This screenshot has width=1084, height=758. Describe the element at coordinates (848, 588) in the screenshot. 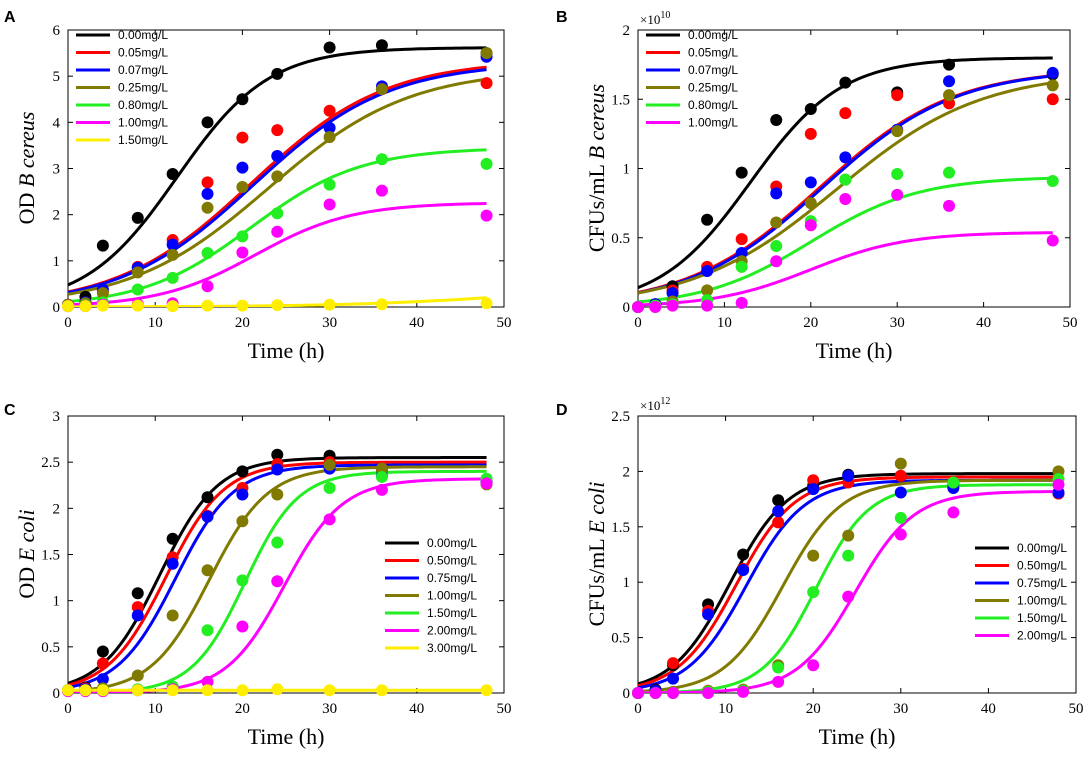

I see `fit-curve-1-50mg-L` at that location.